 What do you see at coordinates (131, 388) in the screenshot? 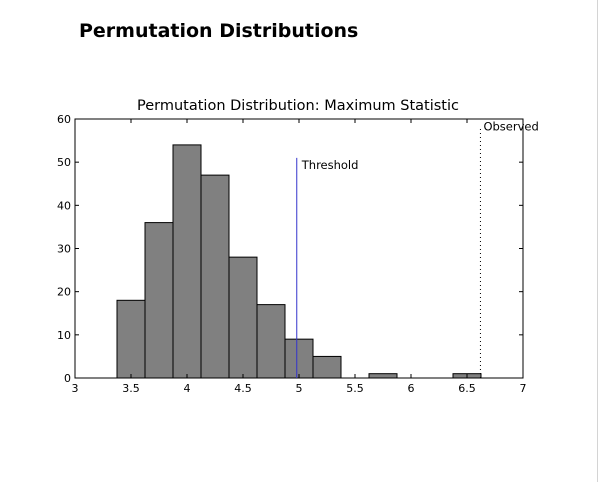
I see `x-tick-label-1: 3.5` at bounding box center [131, 388].